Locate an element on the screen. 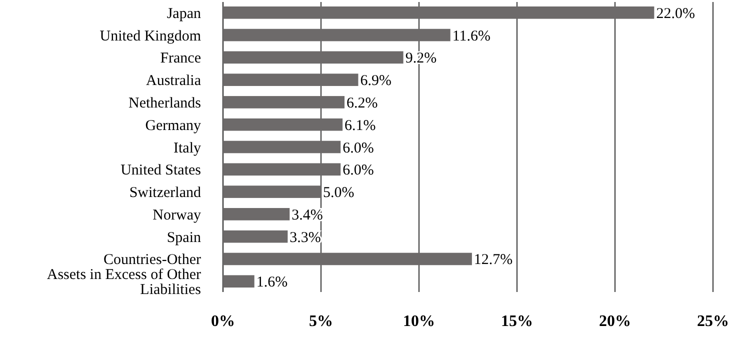  x-tick-label: 10% is located at coordinates (419, 321).